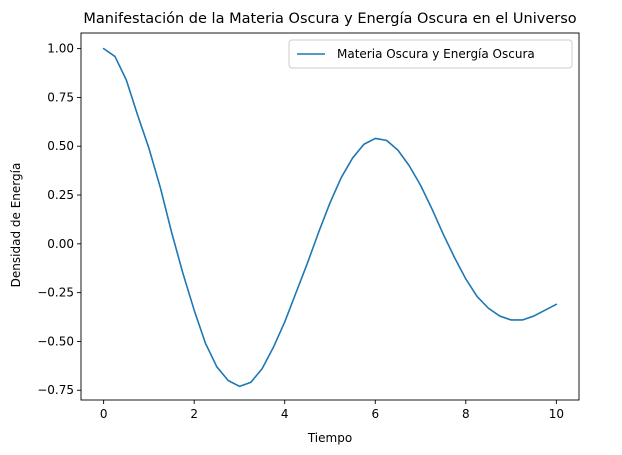  I want to click on x-tick-label: 10, so click(556, 414).